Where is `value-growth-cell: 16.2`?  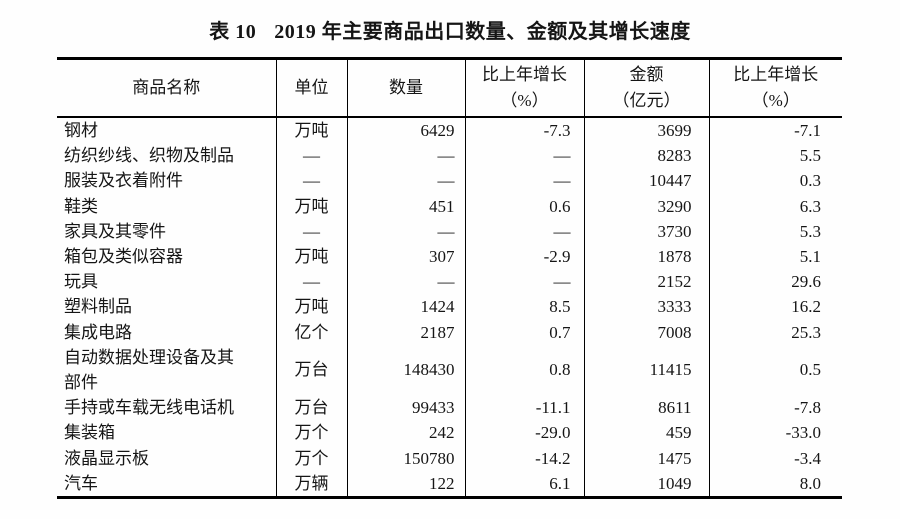 value-growth-cell: 16.2 is located at coordinates (775, 307).